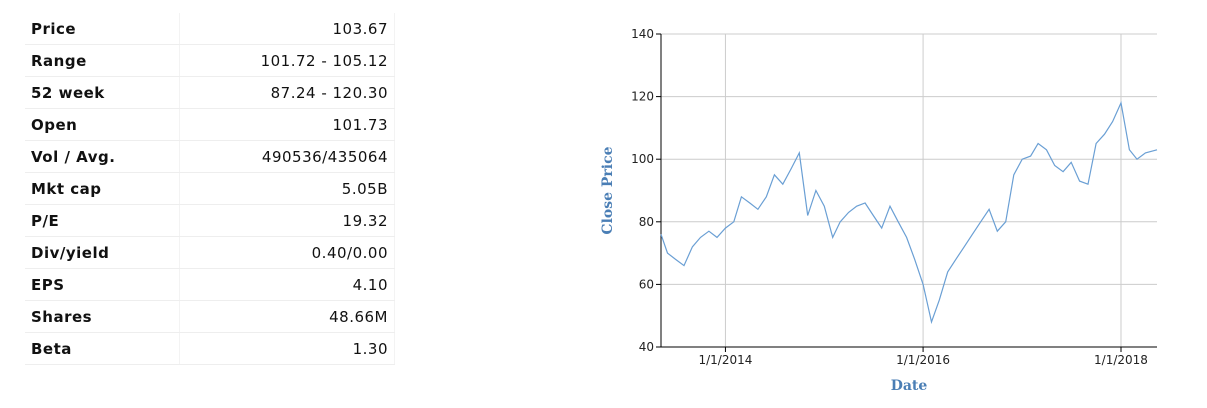 The width and height of the screenshot is (1207, 408). I want to click on field-label: Open, so click(102, 124).